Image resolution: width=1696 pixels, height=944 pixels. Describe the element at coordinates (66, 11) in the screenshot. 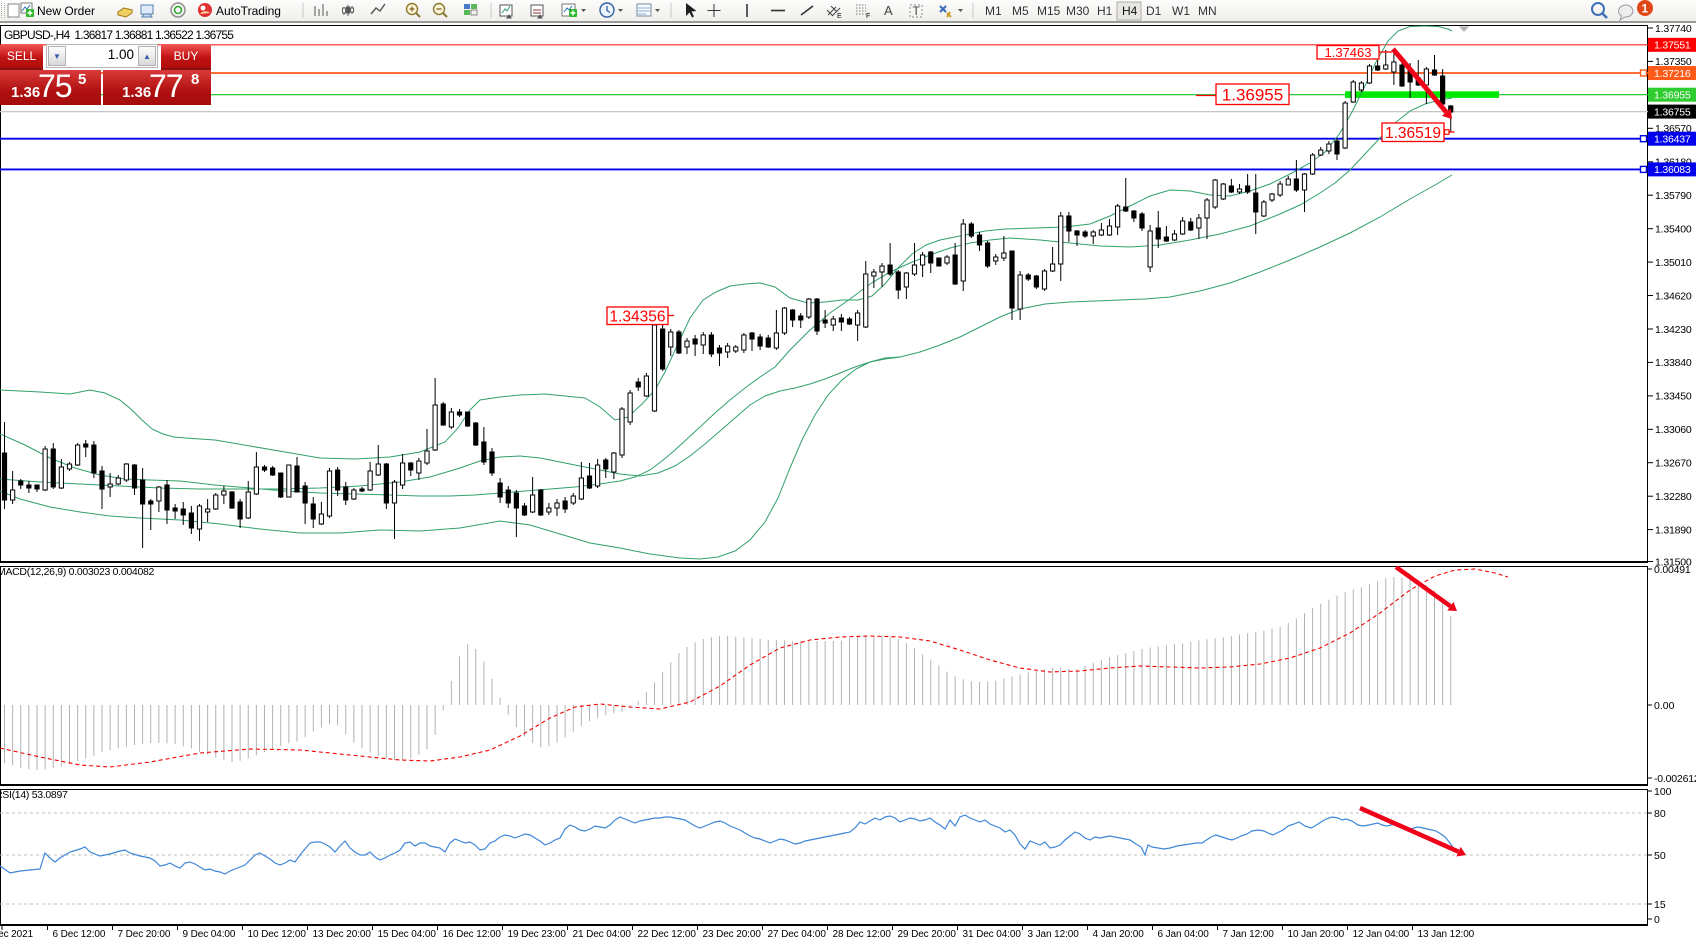

I see `svg-text: New Order` at that location.